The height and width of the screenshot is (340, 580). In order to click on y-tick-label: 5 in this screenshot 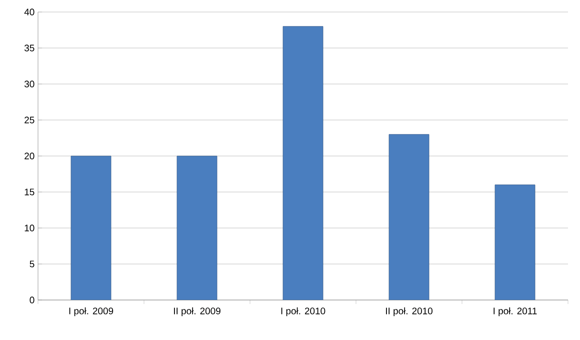, I will do `click(32, 264)`.